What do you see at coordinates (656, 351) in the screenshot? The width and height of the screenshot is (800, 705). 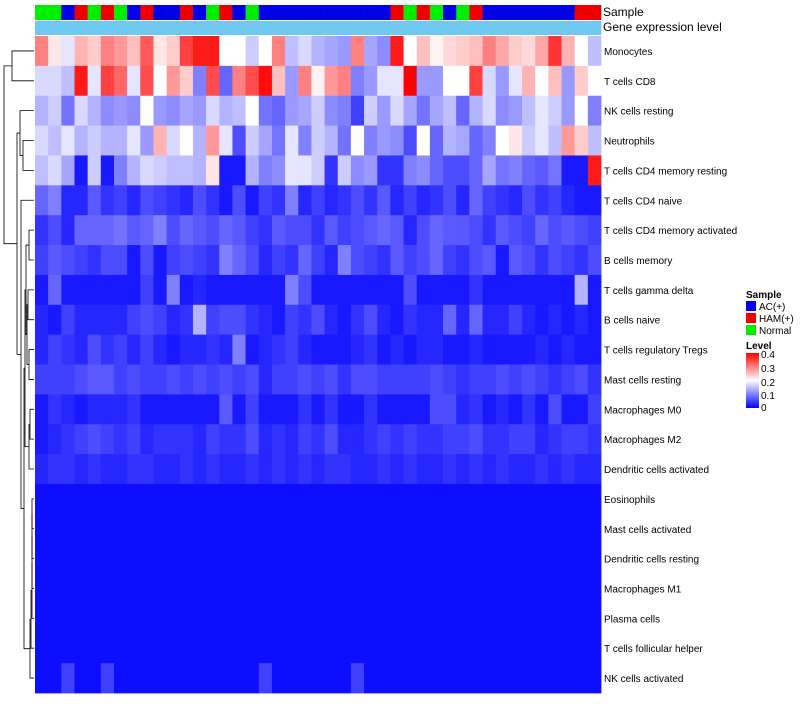 I see `row-label: T cells regulatory Tregs` at bounding box center [656, 351].